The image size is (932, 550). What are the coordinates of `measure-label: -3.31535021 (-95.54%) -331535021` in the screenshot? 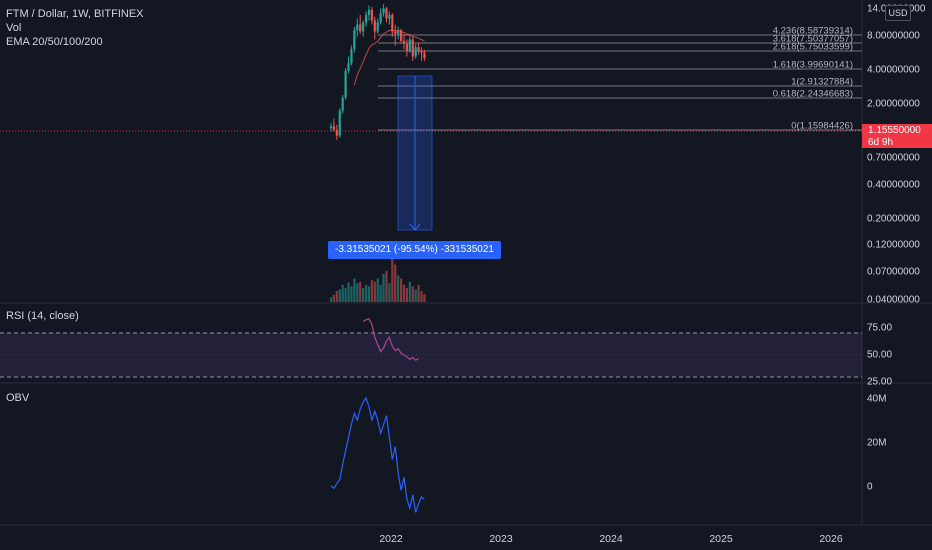 It's located at (414, 250).